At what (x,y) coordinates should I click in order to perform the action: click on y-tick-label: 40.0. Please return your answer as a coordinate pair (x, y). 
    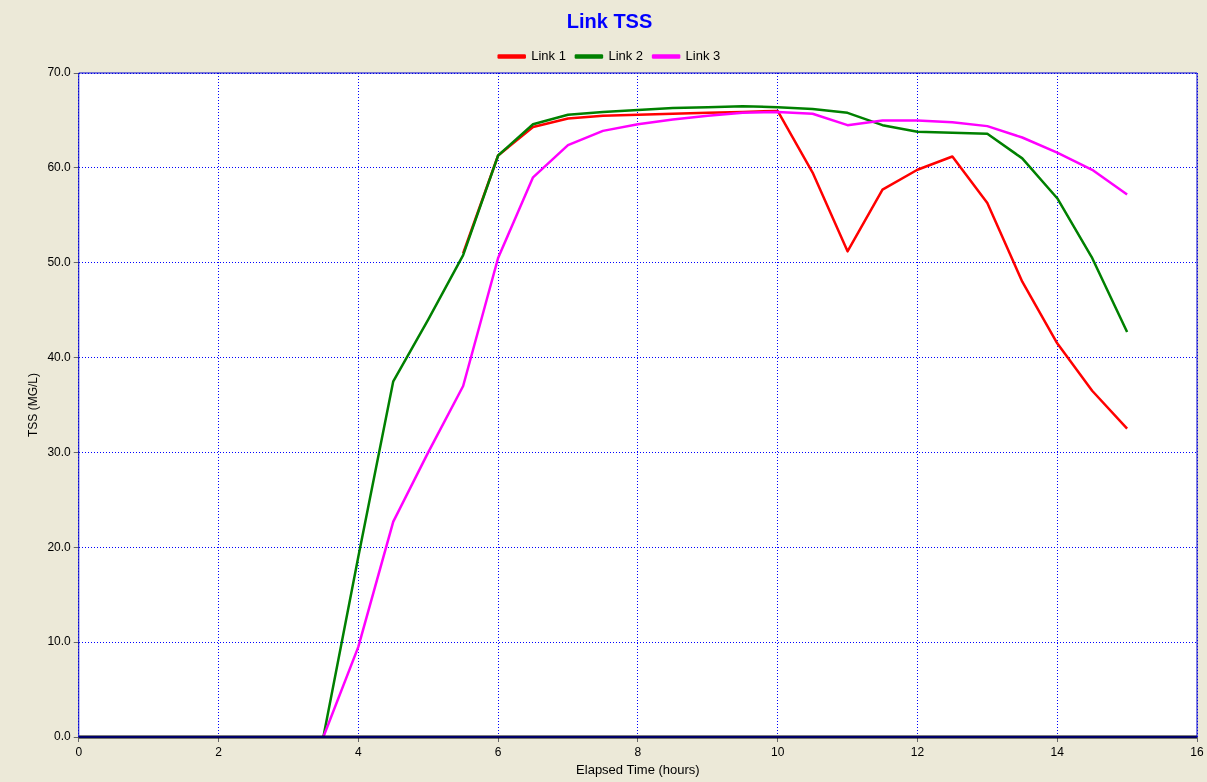
    Looking at the image, I should click on (59, 356).